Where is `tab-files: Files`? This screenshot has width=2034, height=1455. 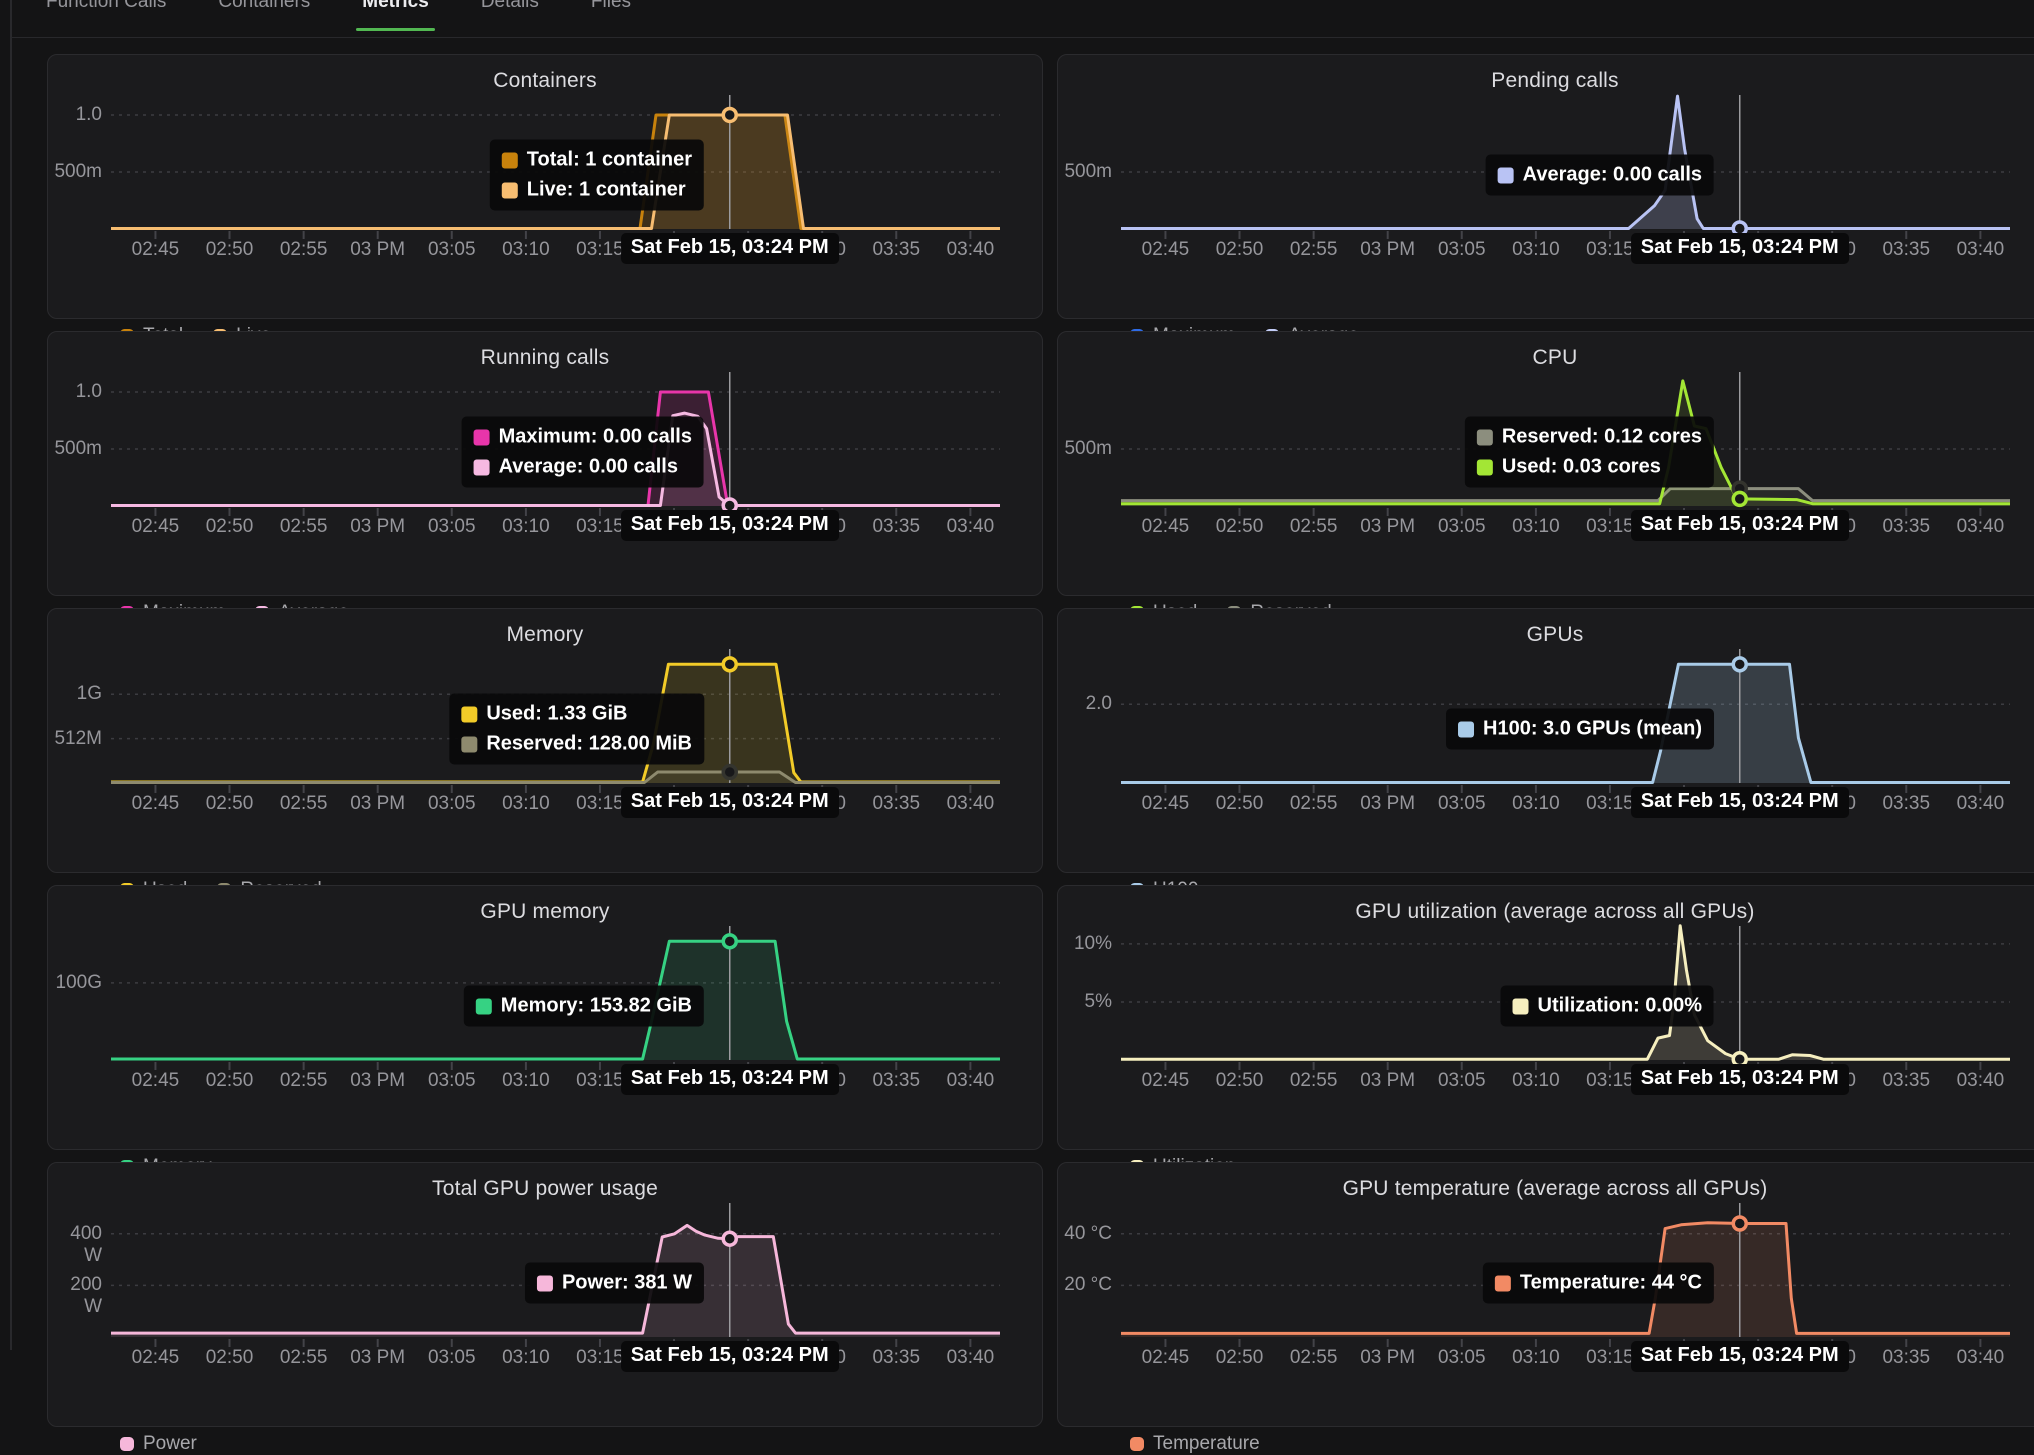 tab-files: Files is located at coordinates (611, 6).